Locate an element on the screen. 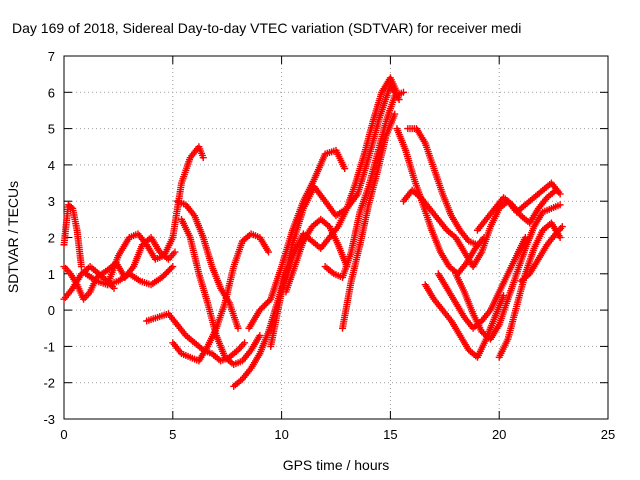 This screenshot has height=480, width=640. x-tick-label: 20 is located at coordinates (499, 434).